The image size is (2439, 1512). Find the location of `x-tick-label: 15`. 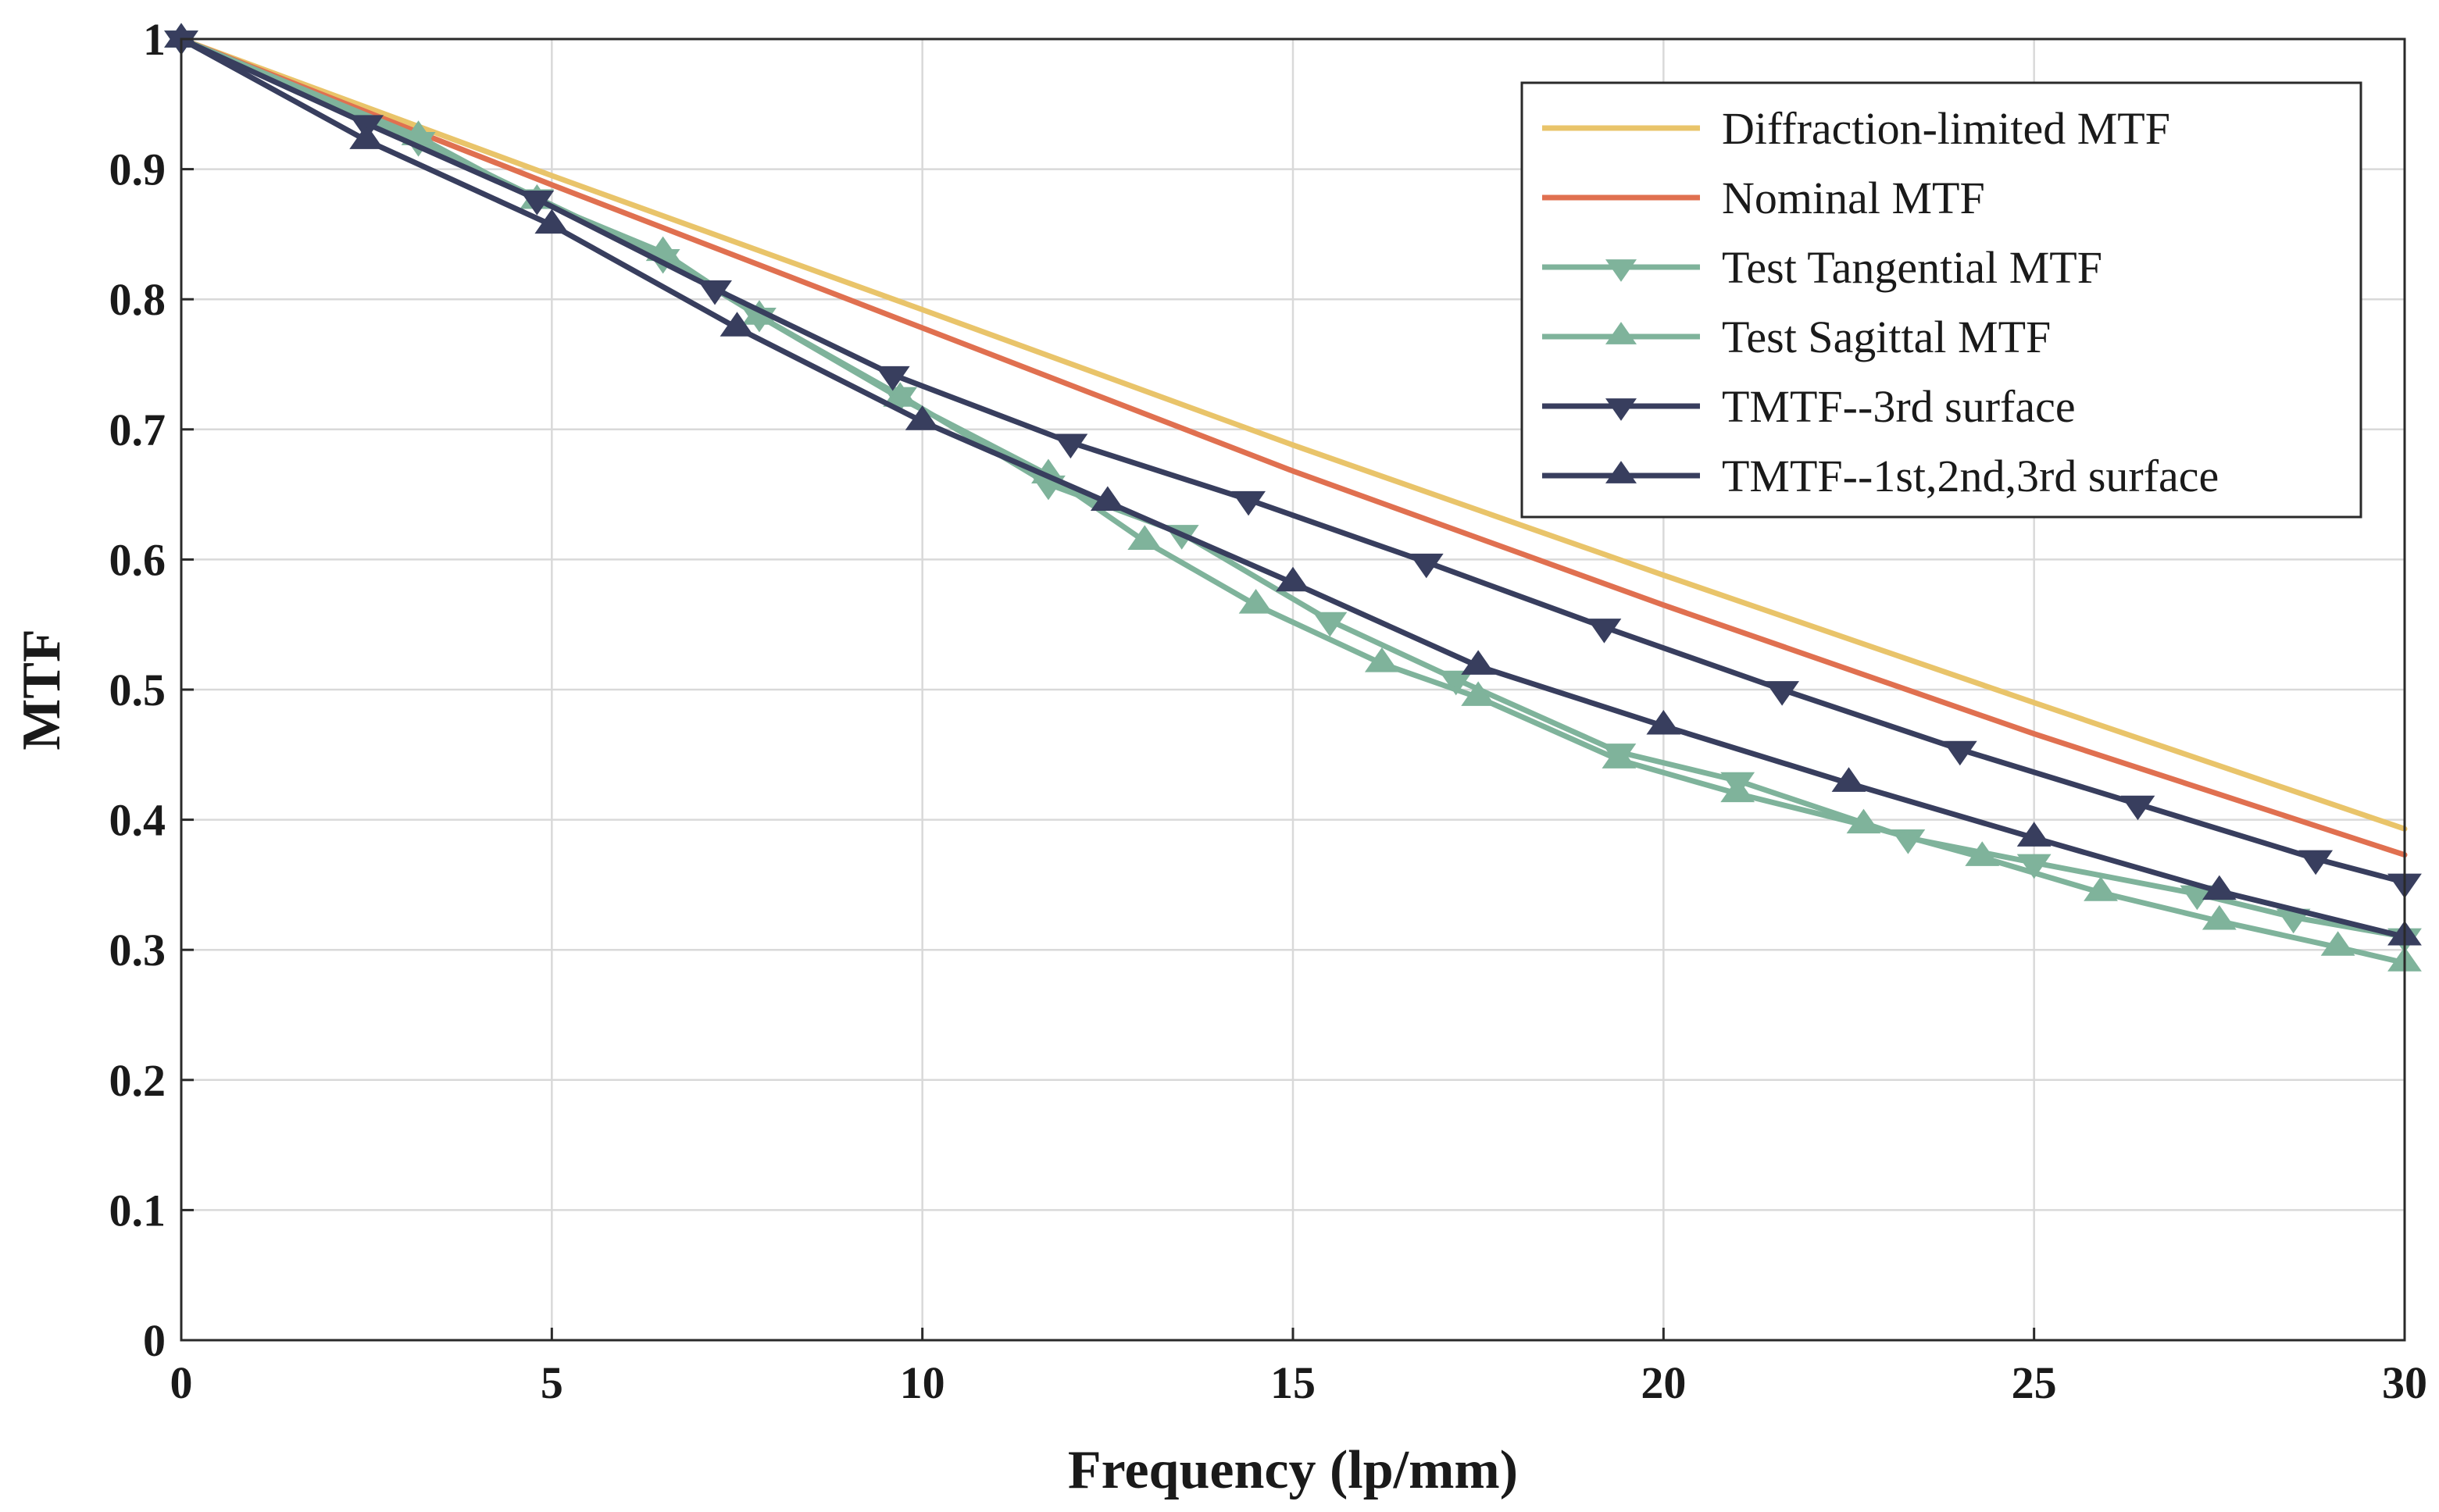

x-tick-label: 15 is located at coordinates (1293, 1382).